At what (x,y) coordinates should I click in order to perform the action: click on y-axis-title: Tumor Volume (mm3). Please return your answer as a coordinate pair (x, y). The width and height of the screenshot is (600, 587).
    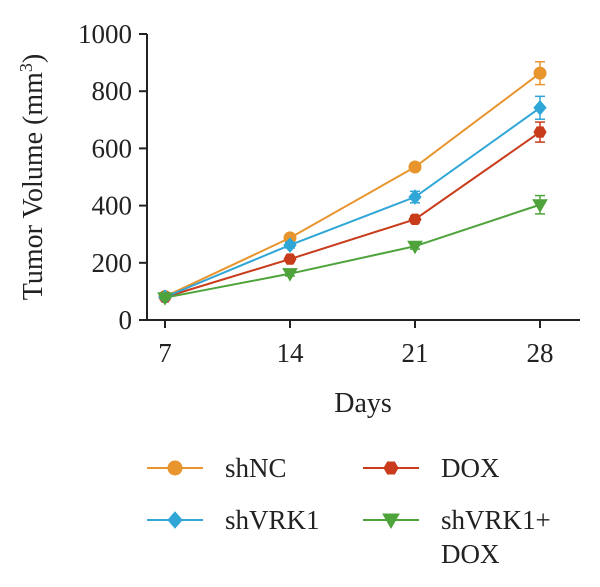
    Looking at the image, I should click on (32, 177).